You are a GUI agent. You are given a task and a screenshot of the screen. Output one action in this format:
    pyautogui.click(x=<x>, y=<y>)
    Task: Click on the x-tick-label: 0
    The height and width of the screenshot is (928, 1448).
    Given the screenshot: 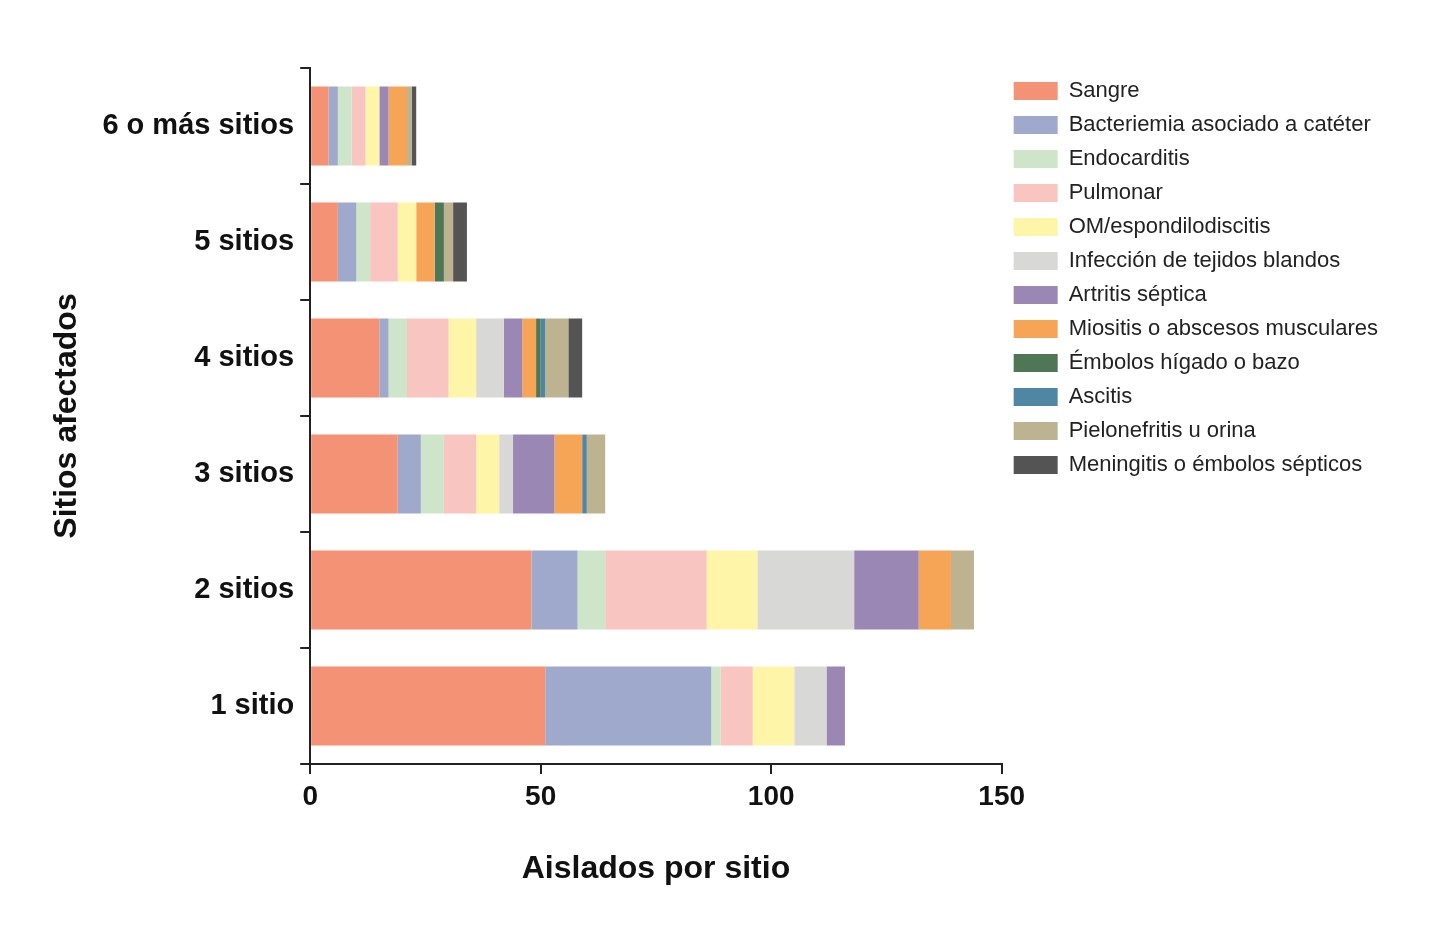 What is the action you would take?
    pyautogui.click(x=310, y=795)
    